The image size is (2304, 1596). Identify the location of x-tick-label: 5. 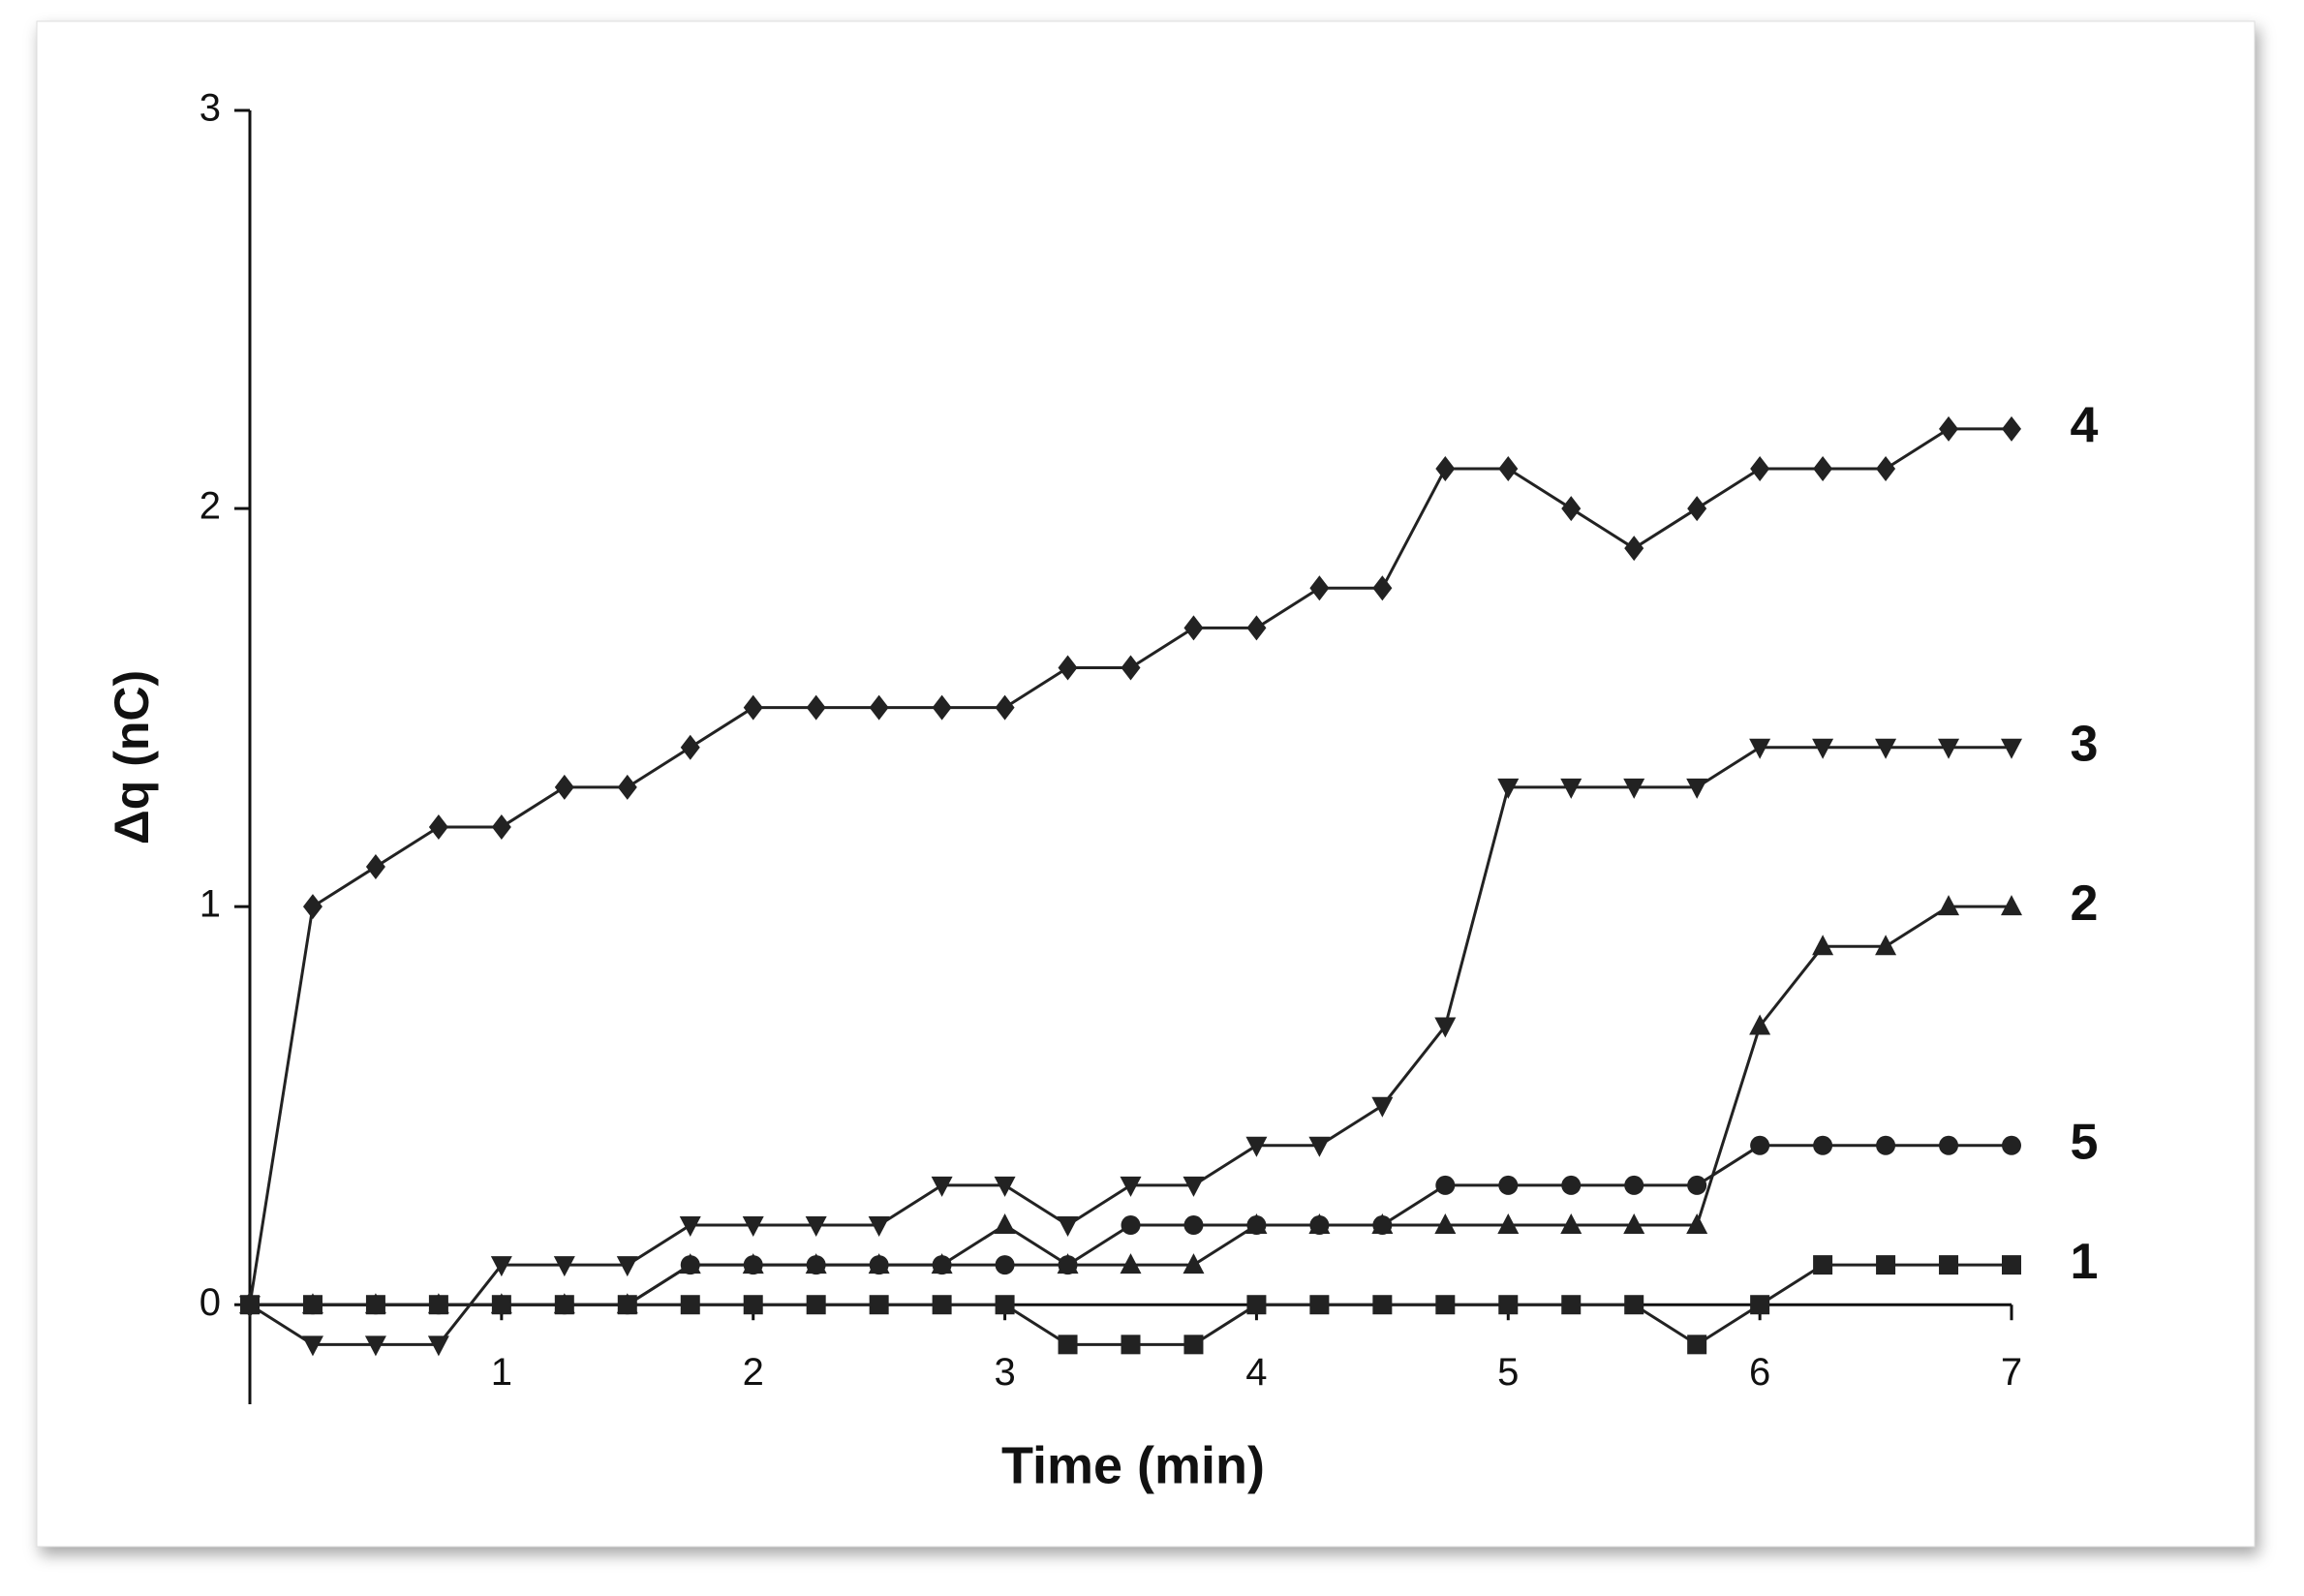
(1508, 1372).